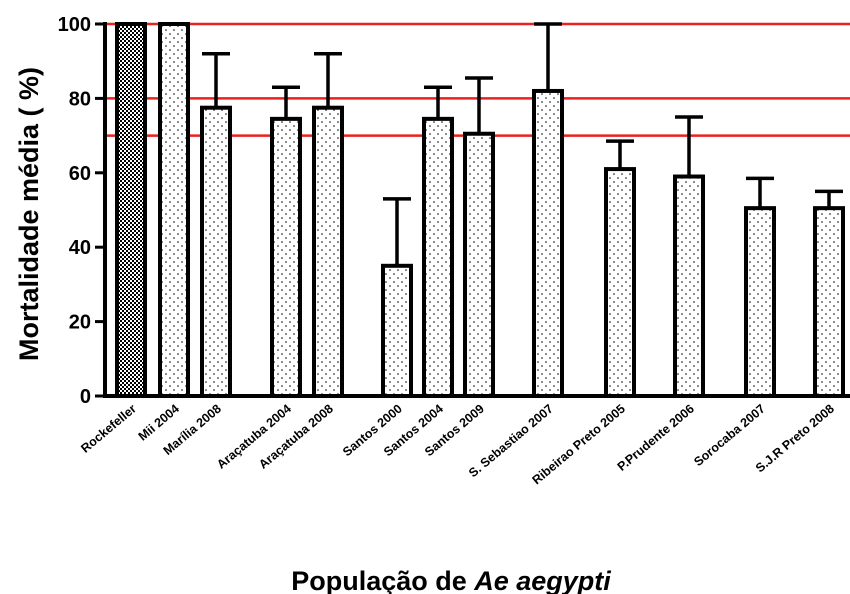  What do you see at coordinates (80, 248) in the screenshot?
I see `y-tick-label: 40` at bounding box center [80, 248].